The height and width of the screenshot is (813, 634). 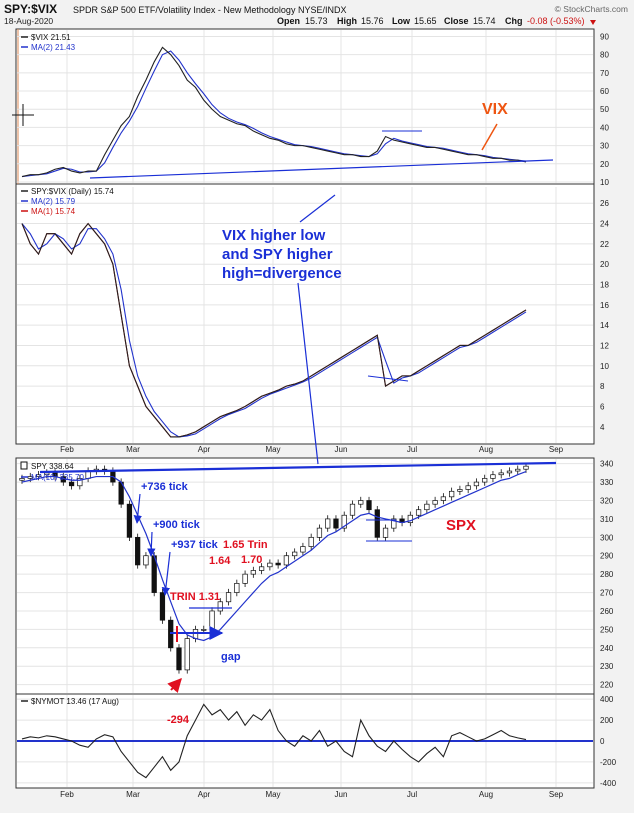 What do you see at coordinates (495, 109) in the screenshot?
I see `vix-label: VIX` at bounding box center [495, 109].